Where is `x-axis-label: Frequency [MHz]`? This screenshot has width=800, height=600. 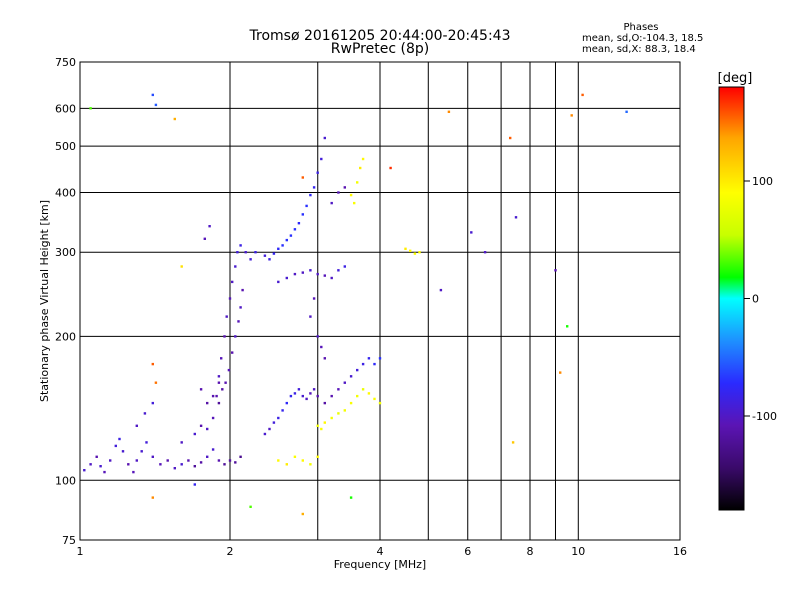
x-axis-label: Frequency [MHz] is located at coordinates (380, 564).